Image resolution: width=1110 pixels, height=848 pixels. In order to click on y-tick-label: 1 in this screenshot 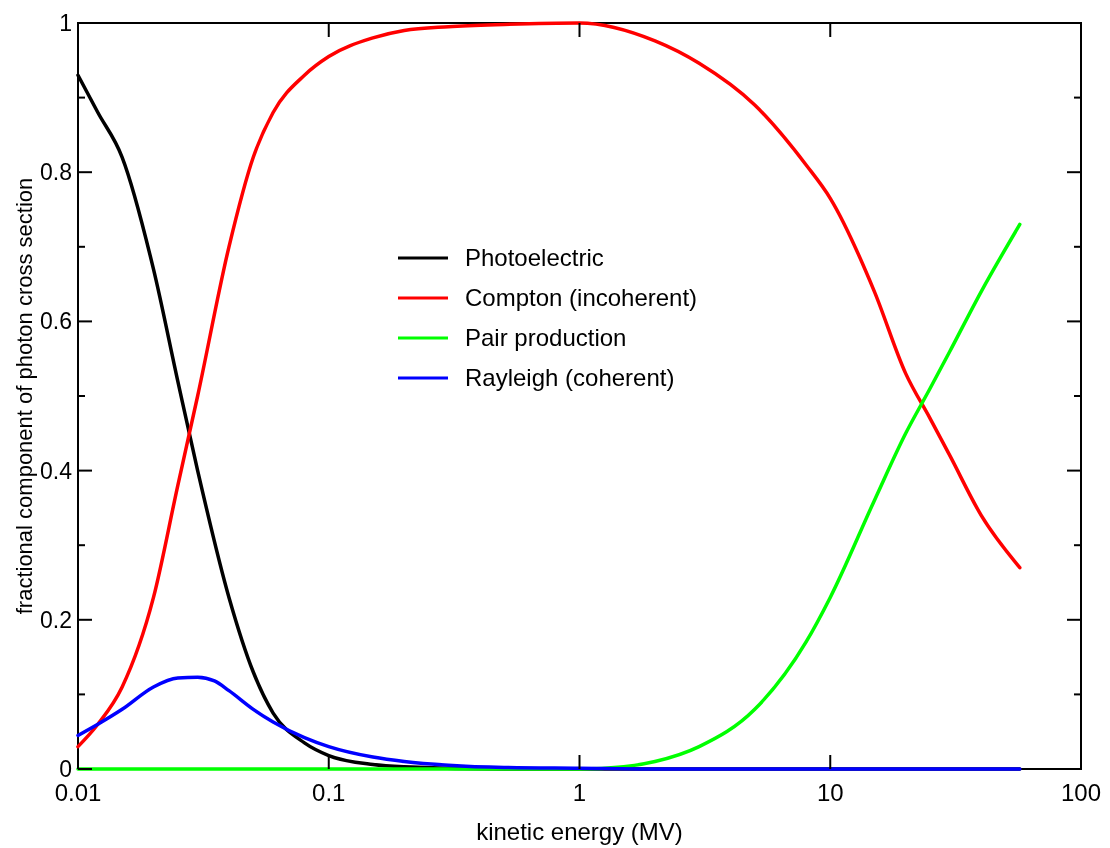, I will do `click(65, 23)`.